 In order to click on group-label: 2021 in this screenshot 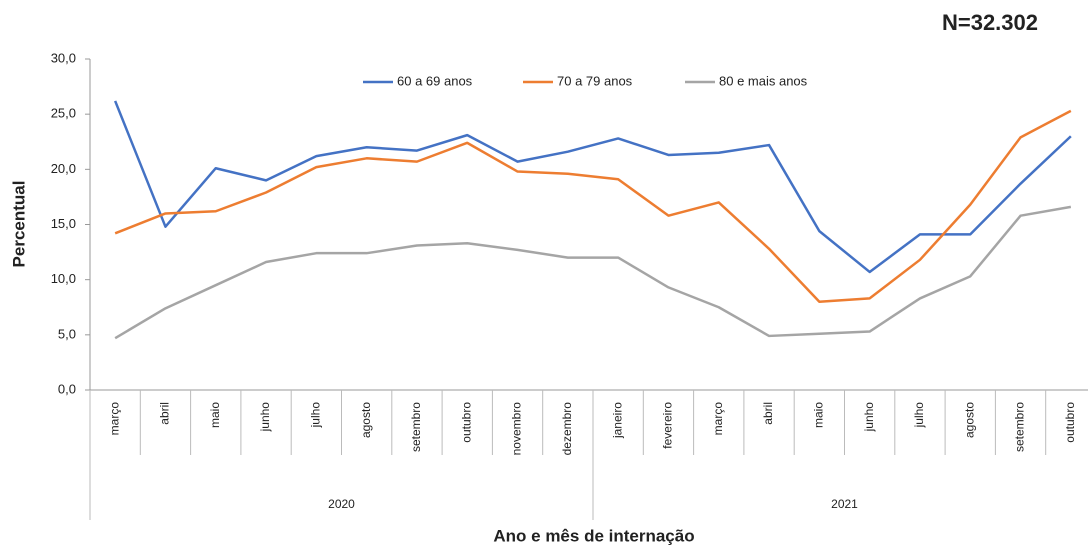, I will do `click(844, 504)`.